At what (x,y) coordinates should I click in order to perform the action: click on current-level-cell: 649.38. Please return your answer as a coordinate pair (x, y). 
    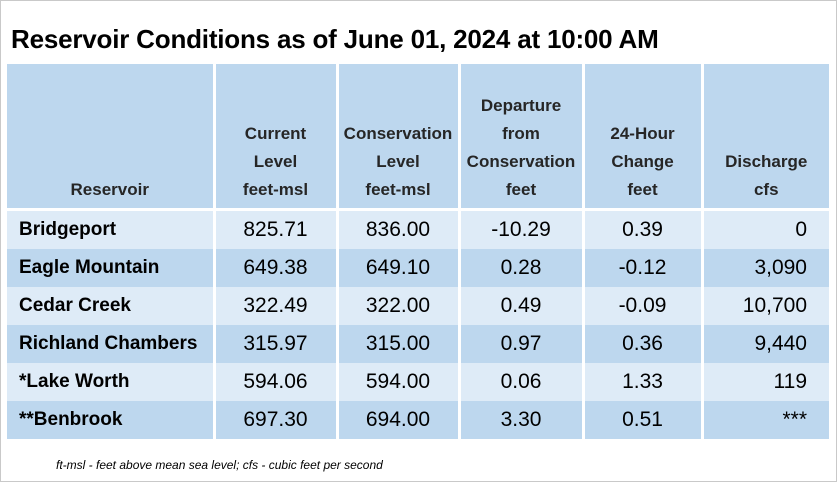
    Looking at the image, I should click on (276, 268).